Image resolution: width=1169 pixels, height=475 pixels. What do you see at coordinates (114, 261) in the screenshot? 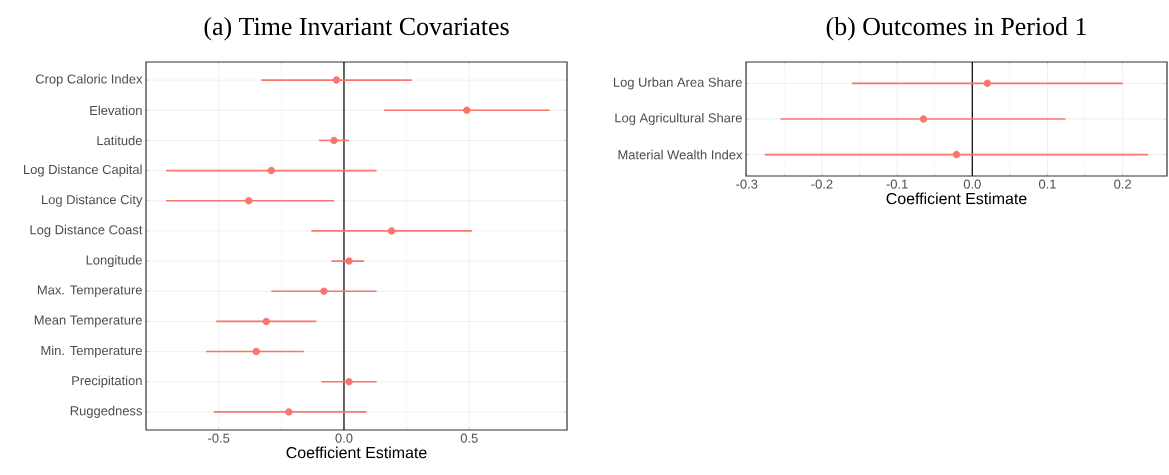
I see `y-tick-label: Longitude` at bounding box center [114, 261].